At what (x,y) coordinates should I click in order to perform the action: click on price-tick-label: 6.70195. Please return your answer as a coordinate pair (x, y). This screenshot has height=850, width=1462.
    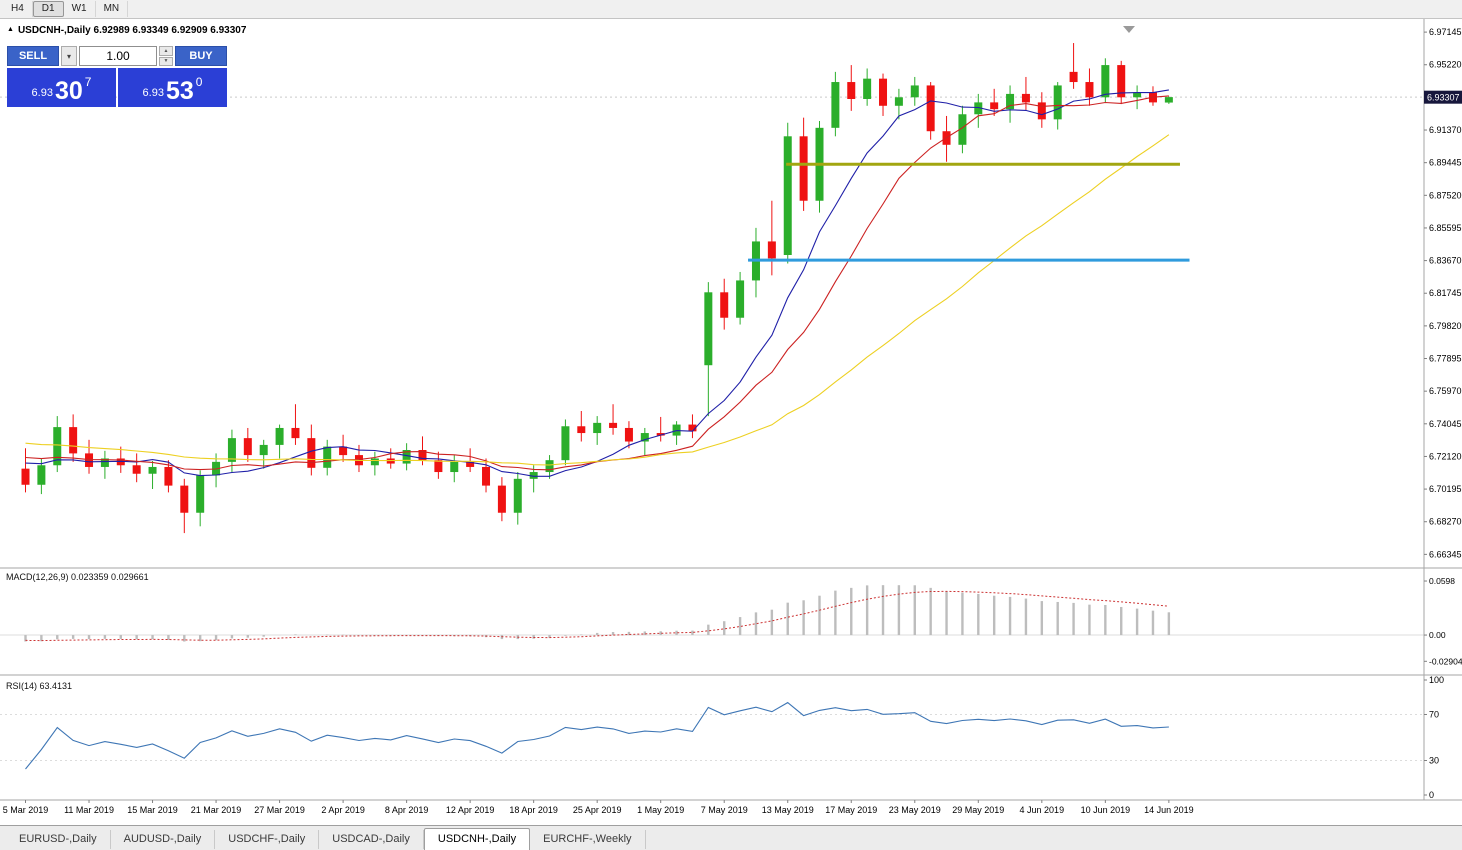
    Looking at the image, I should click on (1445, 489).